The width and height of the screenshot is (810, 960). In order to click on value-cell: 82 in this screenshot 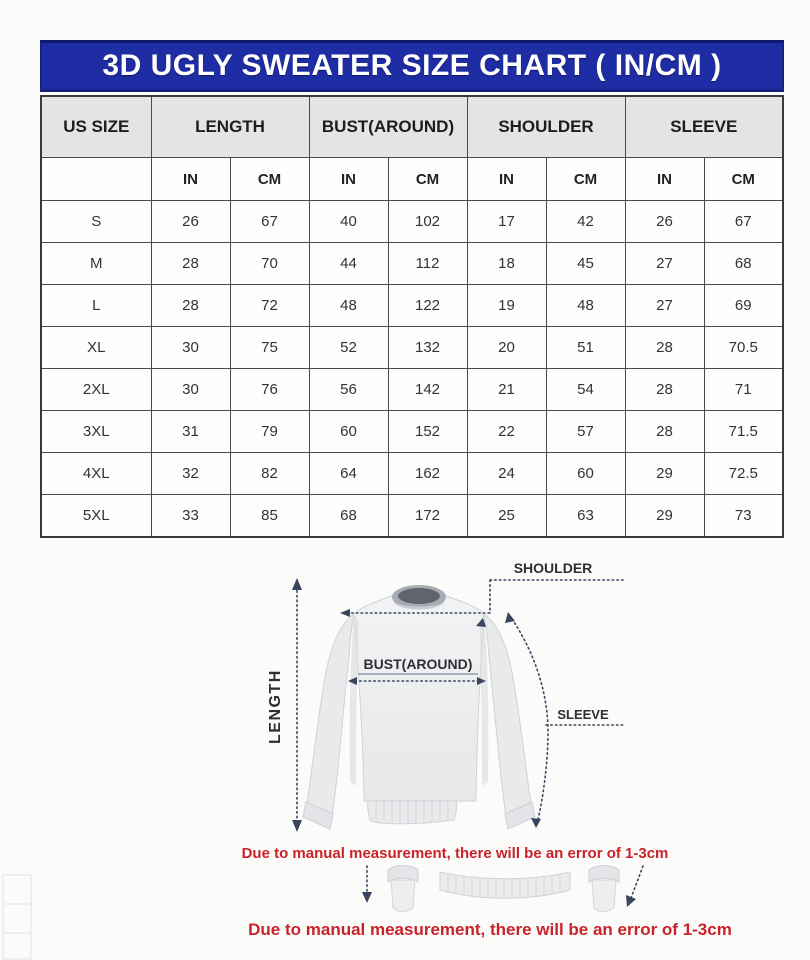, I will do `click(269, 473)`.